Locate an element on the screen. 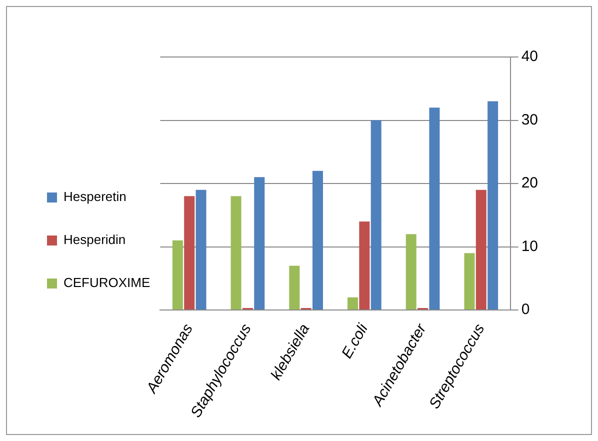  legend-label: Hesperetin is located at coordinates (95, 196).